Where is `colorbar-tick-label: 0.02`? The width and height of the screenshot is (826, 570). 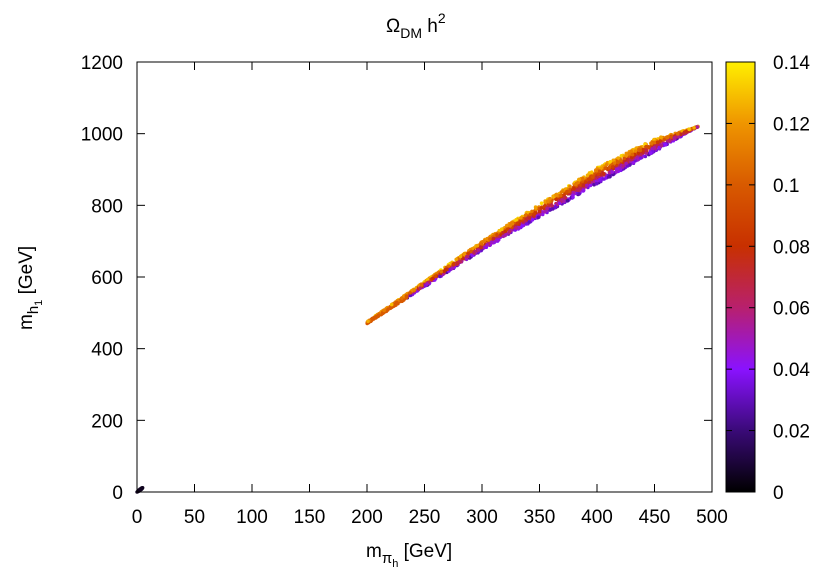 colorbar-tick-label: 0.02 is located at coordinates (791, 432).